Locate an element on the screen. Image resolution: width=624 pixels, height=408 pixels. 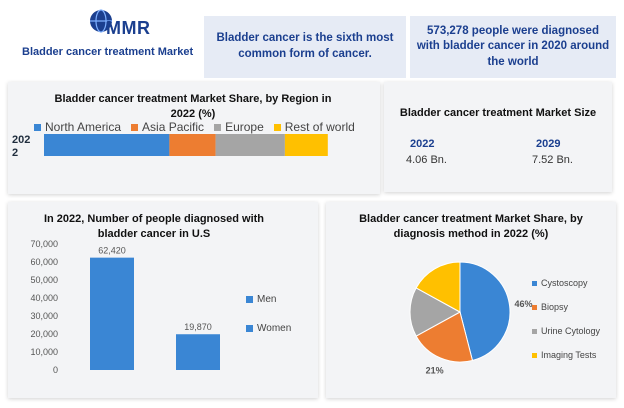
pie-slice-imaging-tests is located at coordinates (438, 287).